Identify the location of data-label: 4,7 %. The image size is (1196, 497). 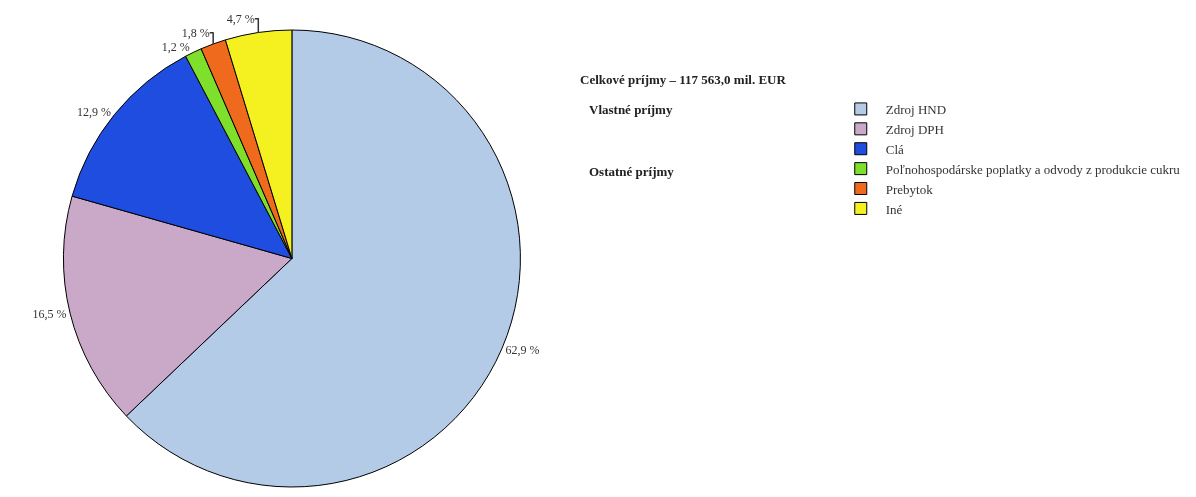
(240, 18).